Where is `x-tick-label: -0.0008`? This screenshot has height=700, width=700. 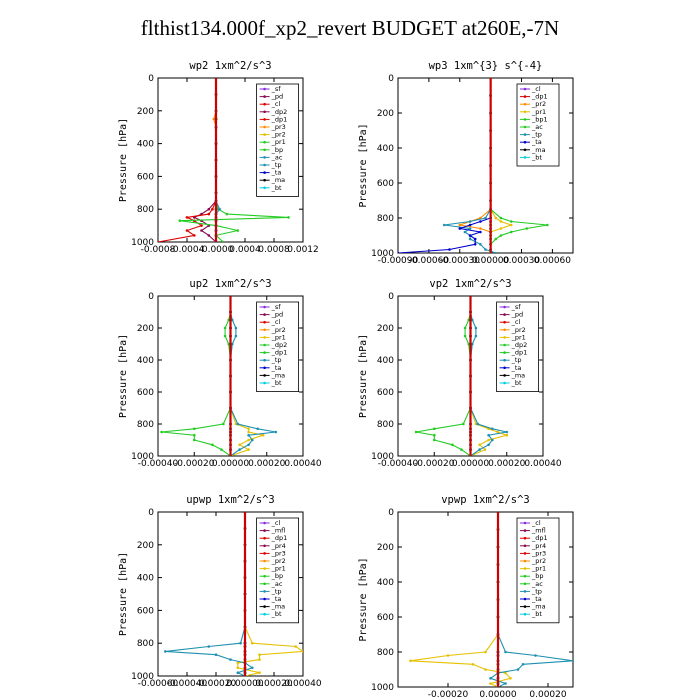
x-tick-label: -0.0008 is located at coordinates (158, 250).